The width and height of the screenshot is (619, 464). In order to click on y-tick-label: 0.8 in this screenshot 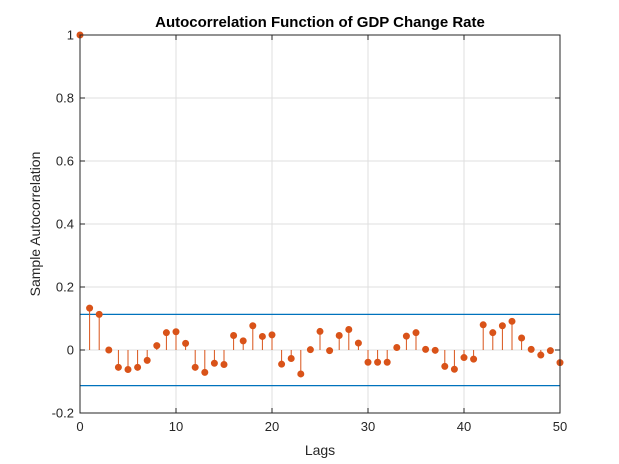, I will do `click(65, 98)`.